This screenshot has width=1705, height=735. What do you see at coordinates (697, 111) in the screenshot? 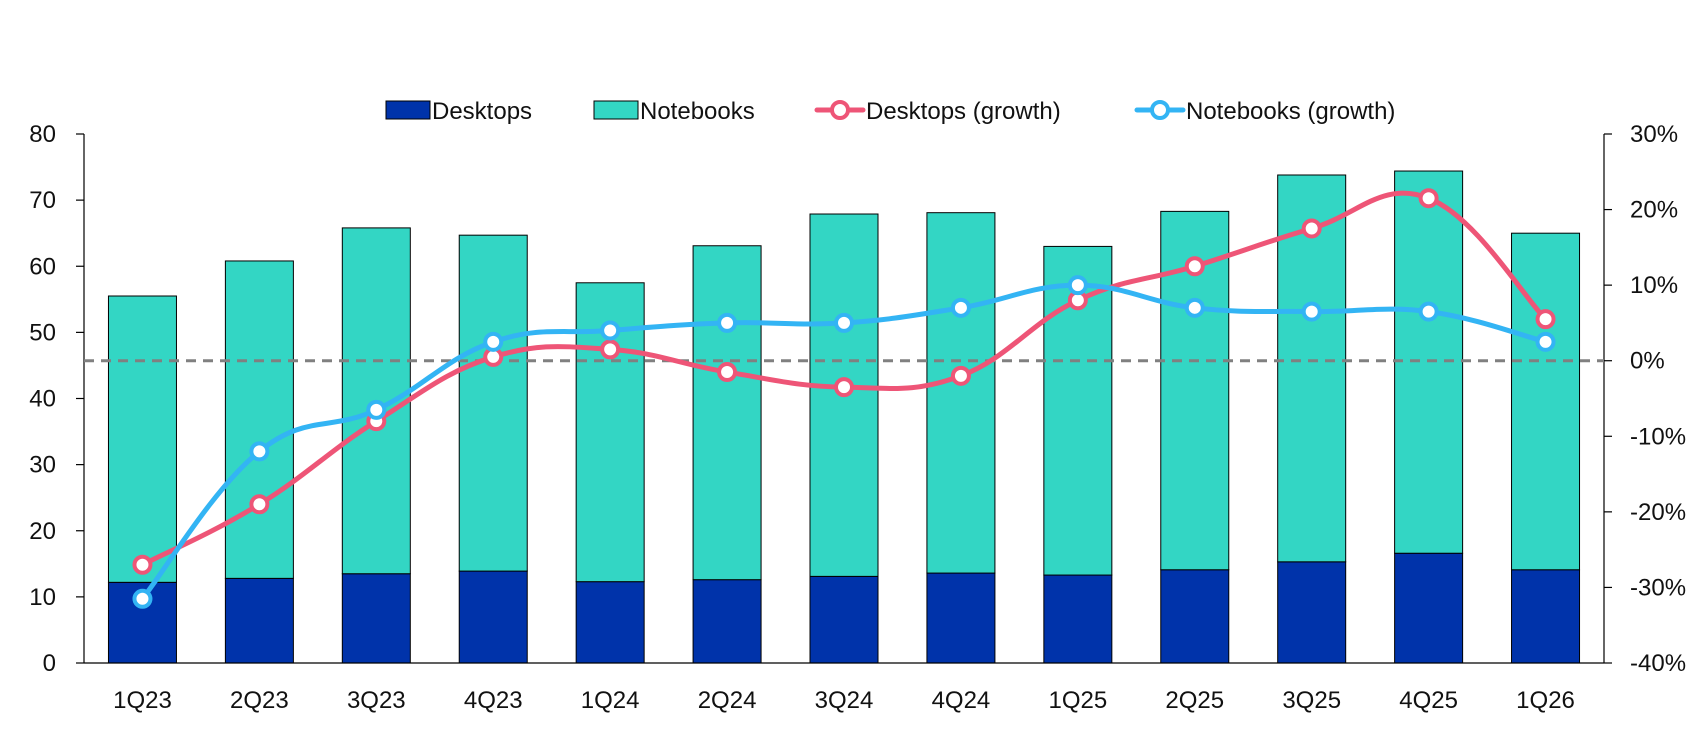
I see `legend-label-notebooks: Notebooks` at bounding box center [697, 111].